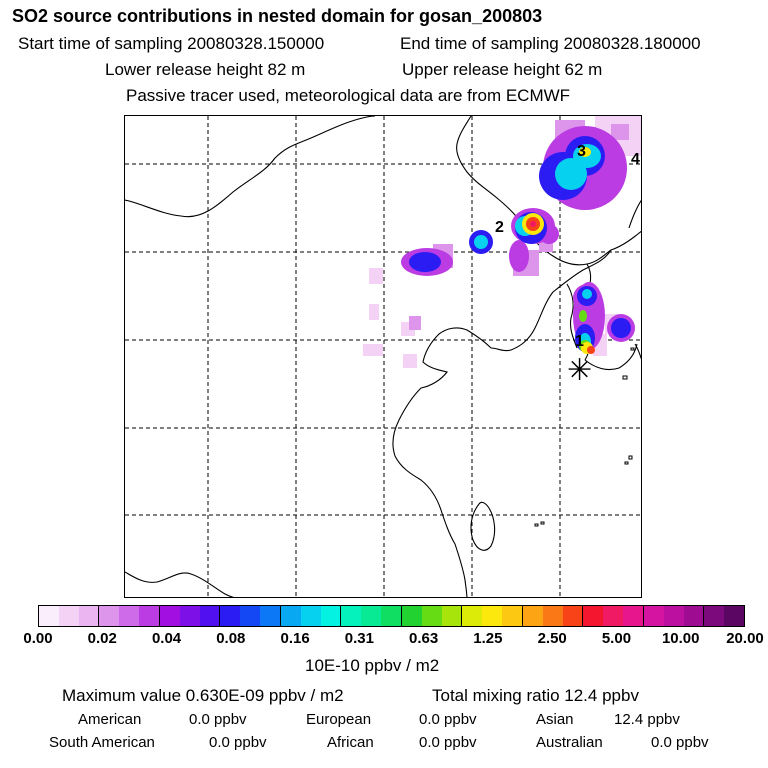 Image resolution: width=768 pixels, height=768 pixels. Describe the element at coordinates (579, 370) in the screenshot. I see `receptor-marker: ✳` at that location.